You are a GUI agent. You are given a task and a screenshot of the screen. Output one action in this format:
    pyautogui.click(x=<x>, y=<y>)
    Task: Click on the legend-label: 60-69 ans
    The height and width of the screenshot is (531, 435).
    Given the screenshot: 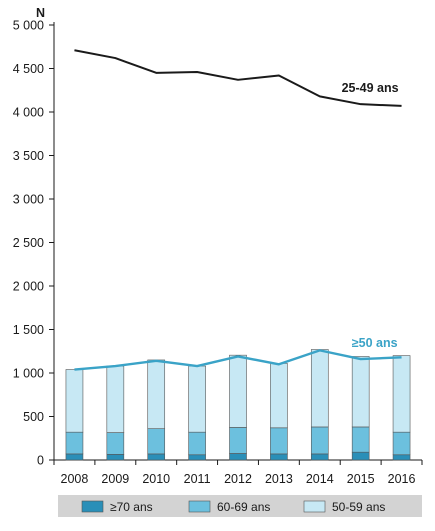 What is the action you would take?
    pyautogui.click(x=243, y=507)
    